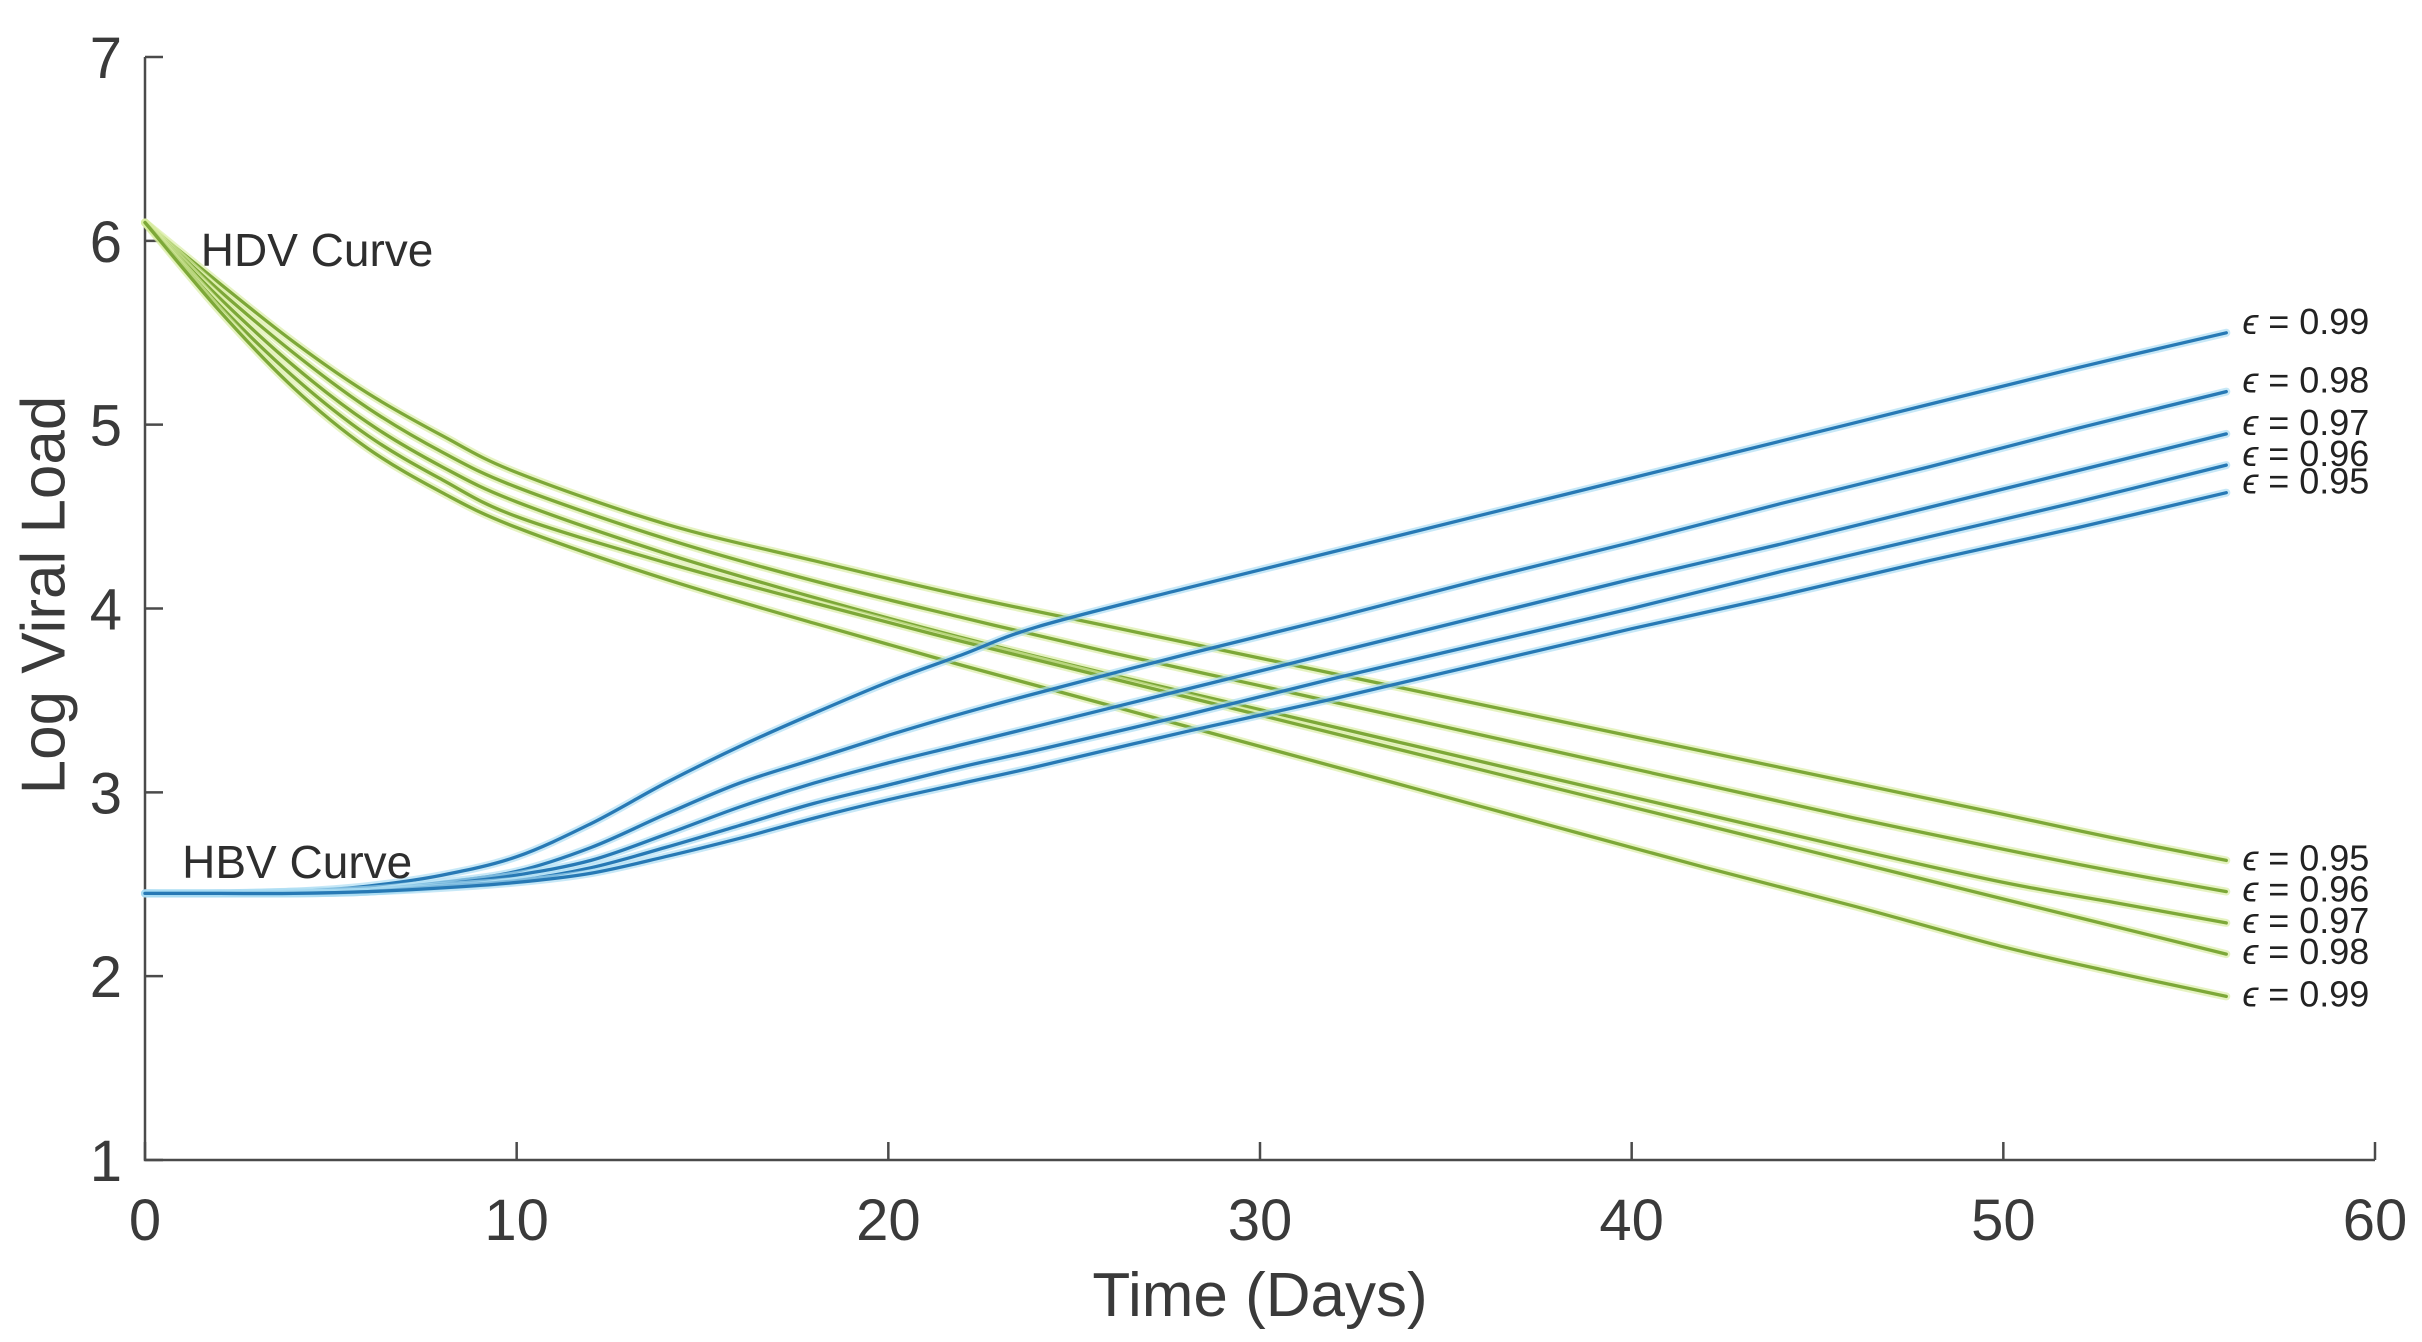  I want to click on epsilon-label-hdv-0.98: ϵ = 0.98, so click(2305, 951).